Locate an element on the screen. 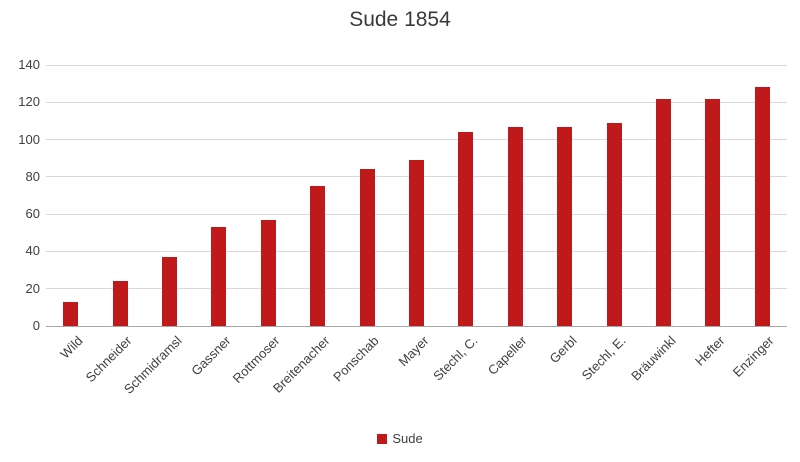 This screenshot has height=462, width=800. x-tick-label: Gassner is located at coordinates (211, 356).